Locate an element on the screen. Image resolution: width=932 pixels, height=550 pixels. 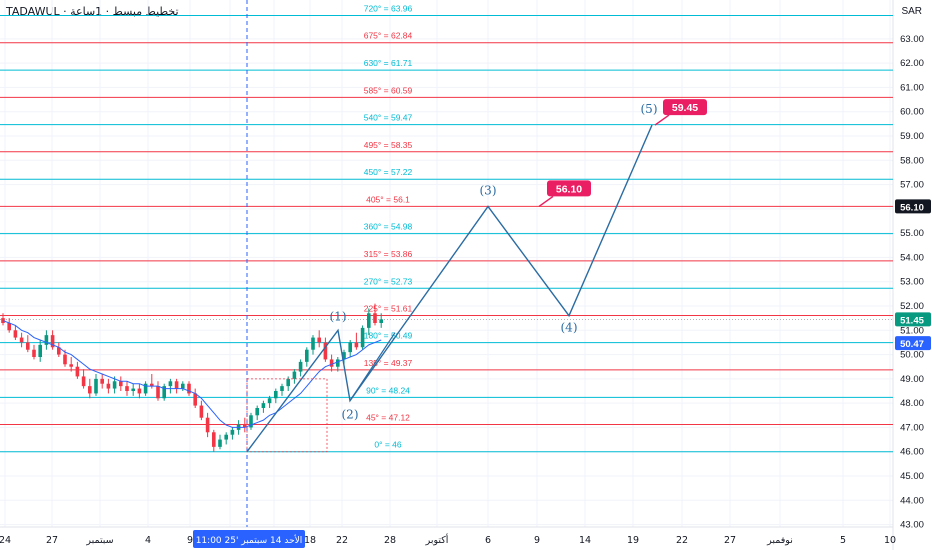
y-tick-label: 60.00 is located at coordinates (912, 112).